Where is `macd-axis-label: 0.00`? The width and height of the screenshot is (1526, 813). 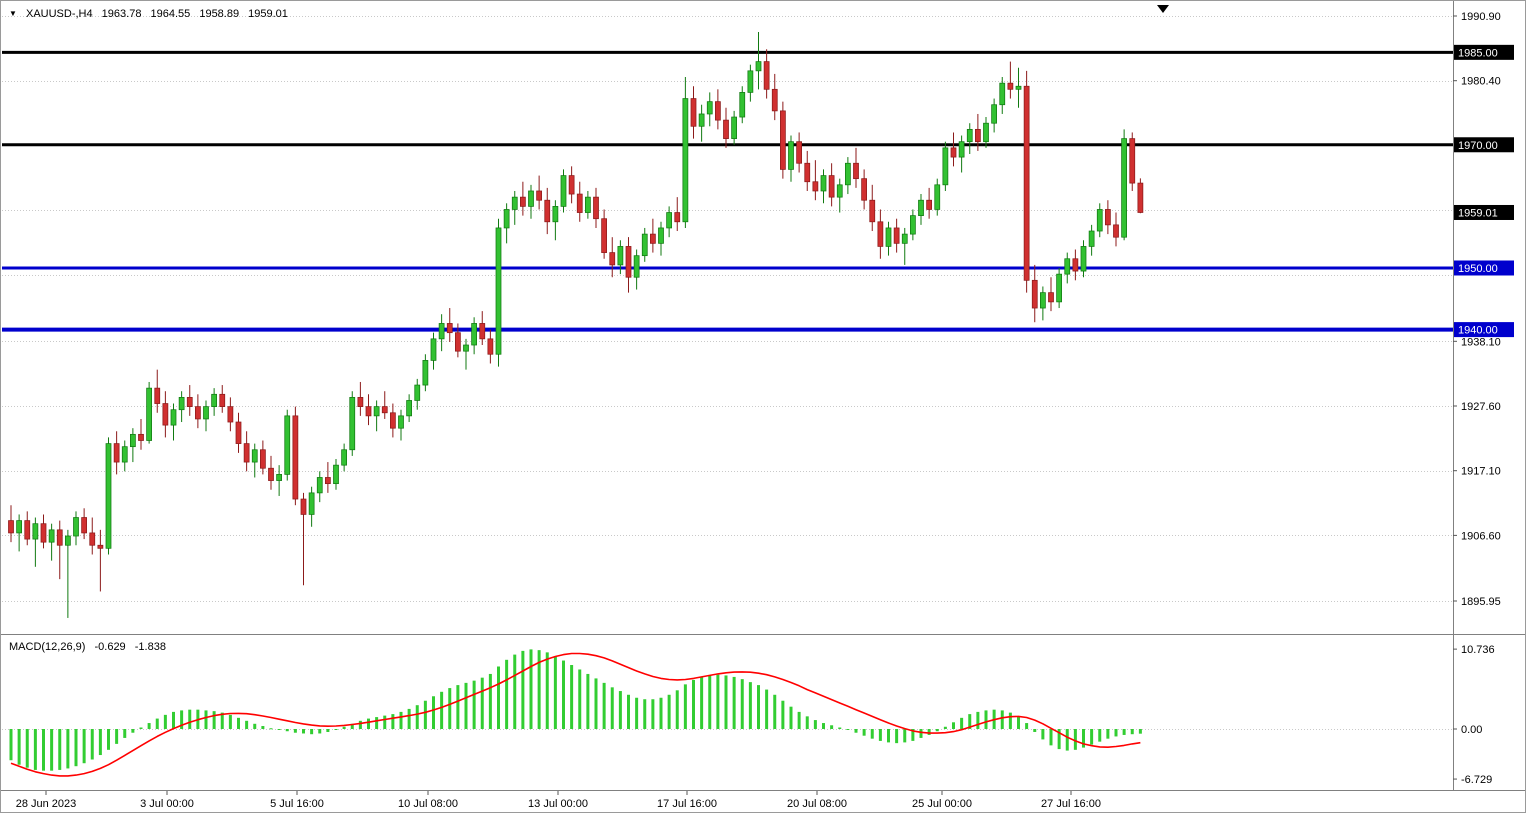 macd-axis-label: 0.00 is located at coordinates (1471, 730).